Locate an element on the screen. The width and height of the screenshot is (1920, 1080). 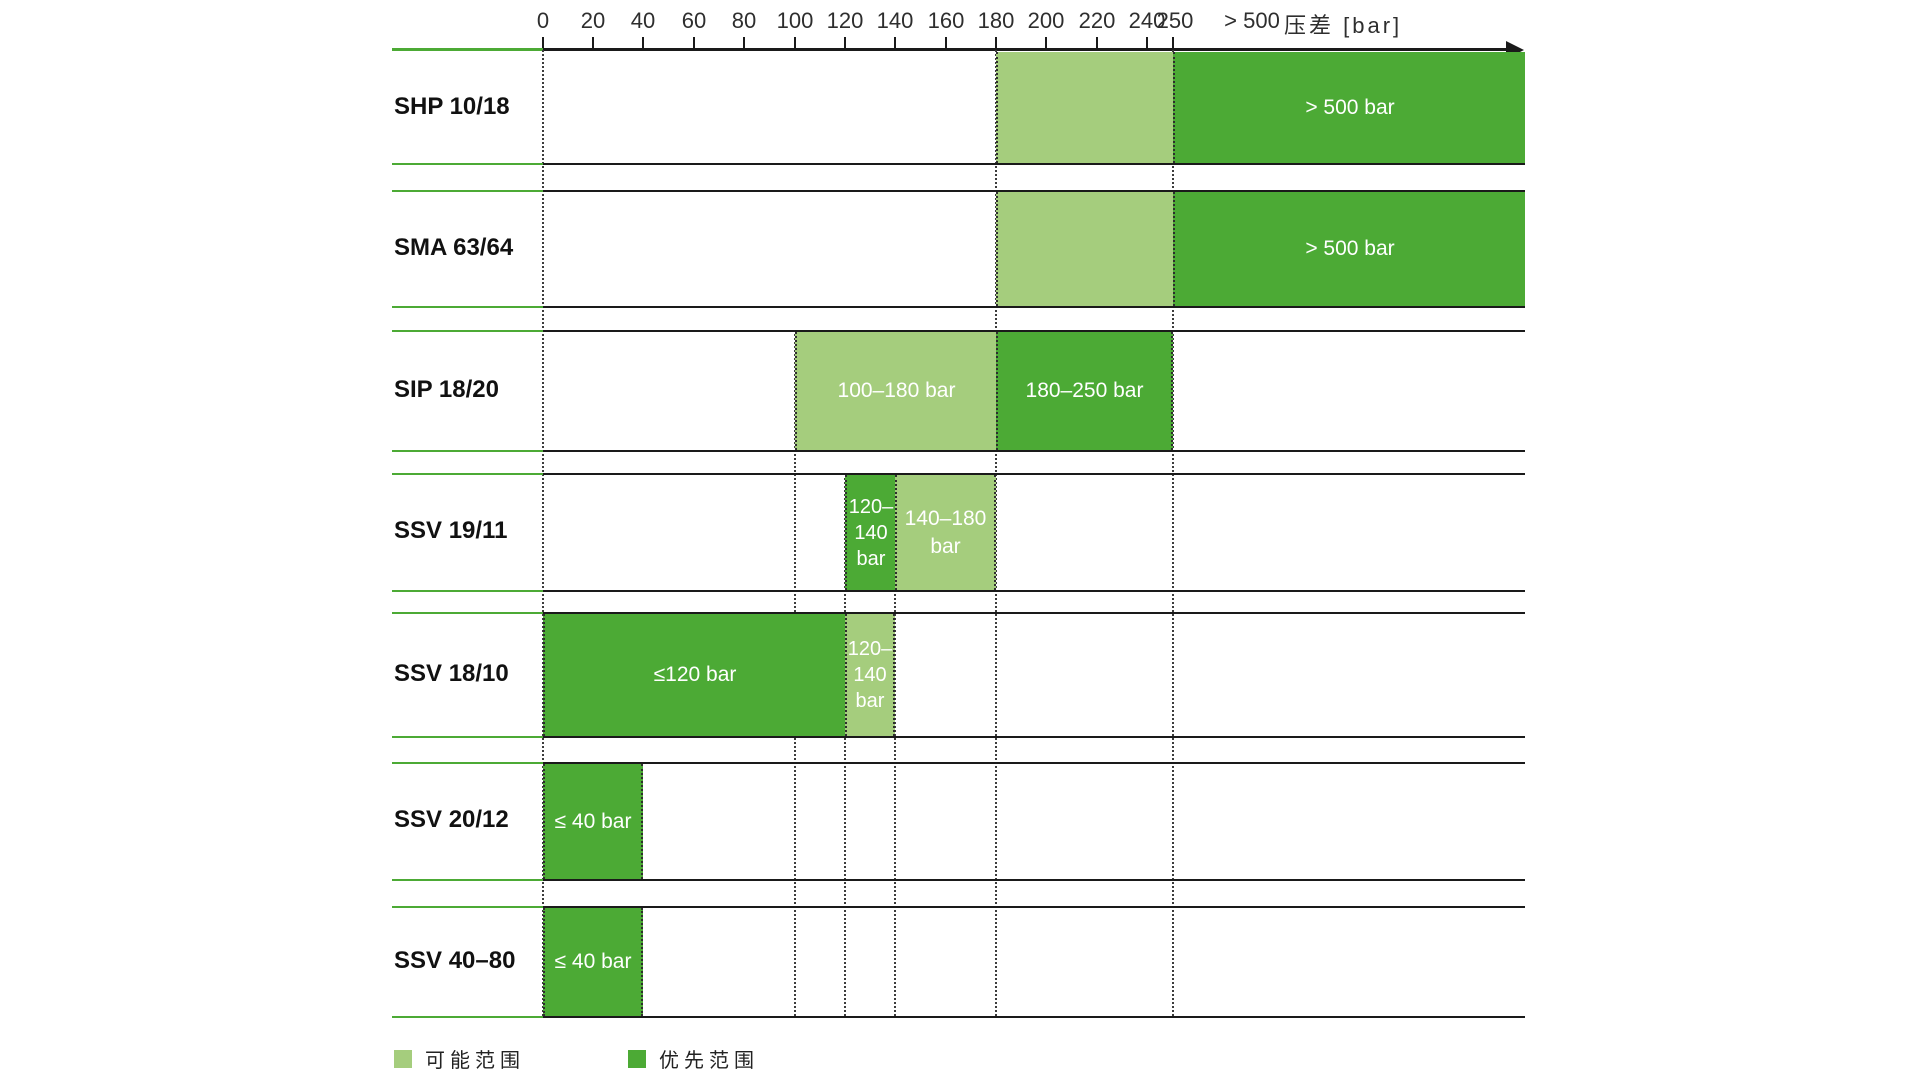
row-label: SSV 19/11 is located at coordinates (451, 530).